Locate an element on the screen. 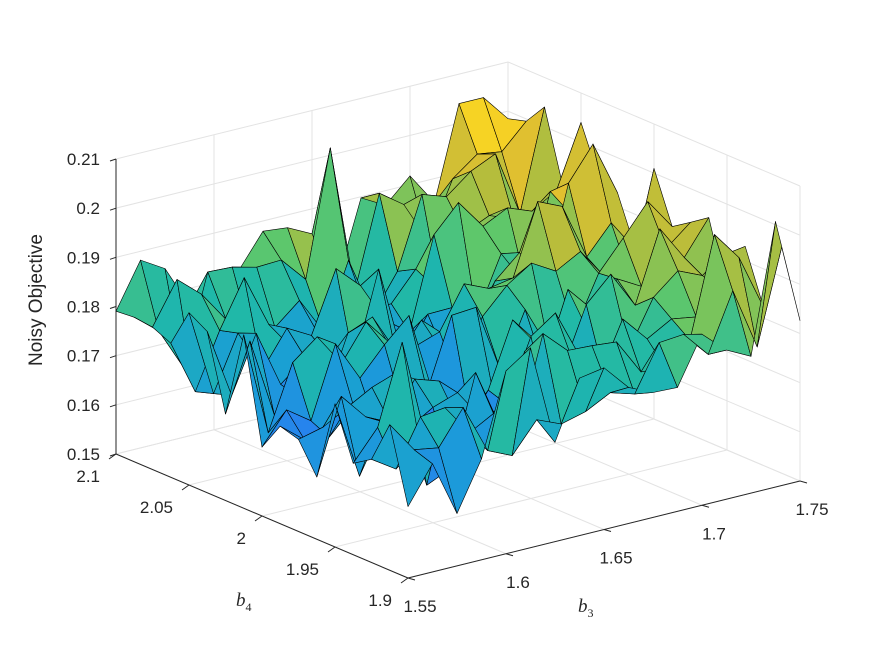 This screenshot has width=875, height=656. z-tick-label: 0.17 is located at coordinates (83, 356).